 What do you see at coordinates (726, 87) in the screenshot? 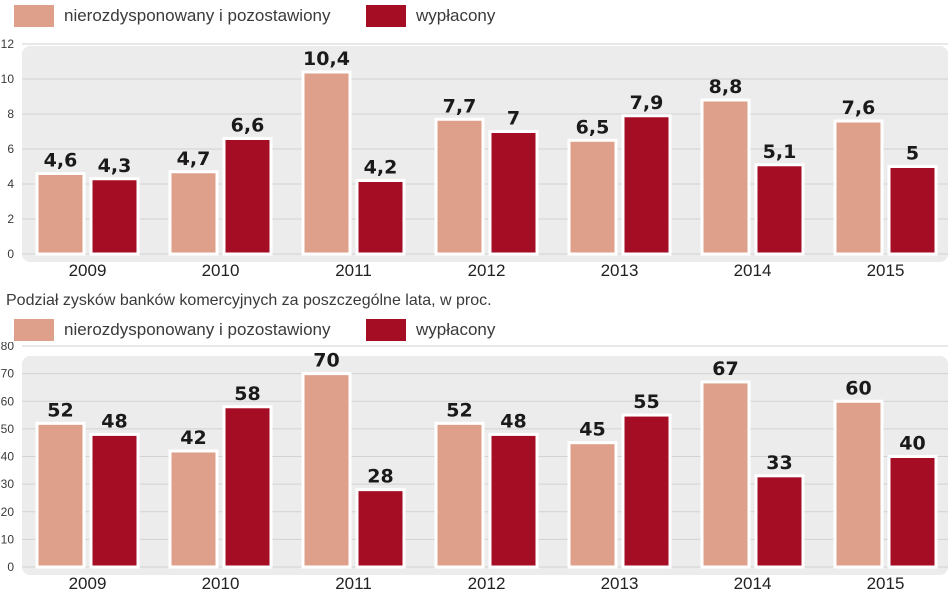
I see `data-label: 8,8` at bounding box center [726, 87].